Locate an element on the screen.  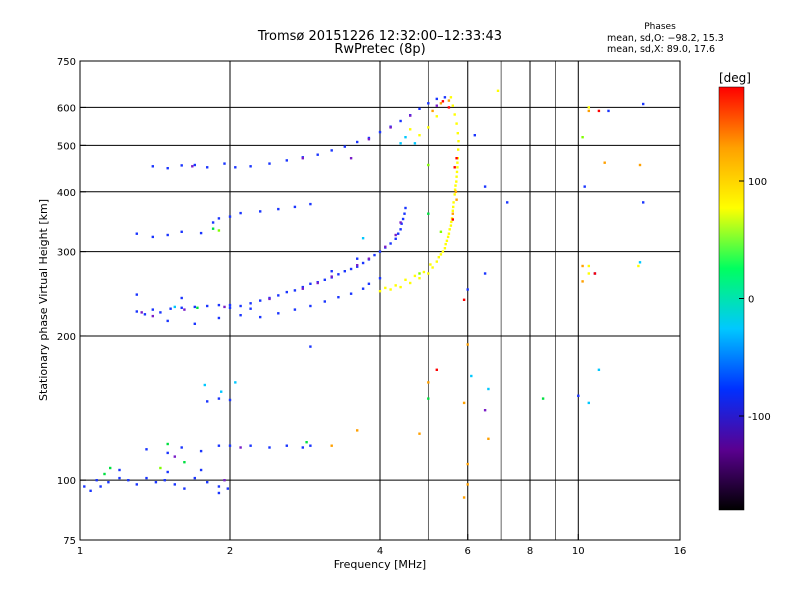
y-tick-label: 750 is located at coordinates (66, 62).